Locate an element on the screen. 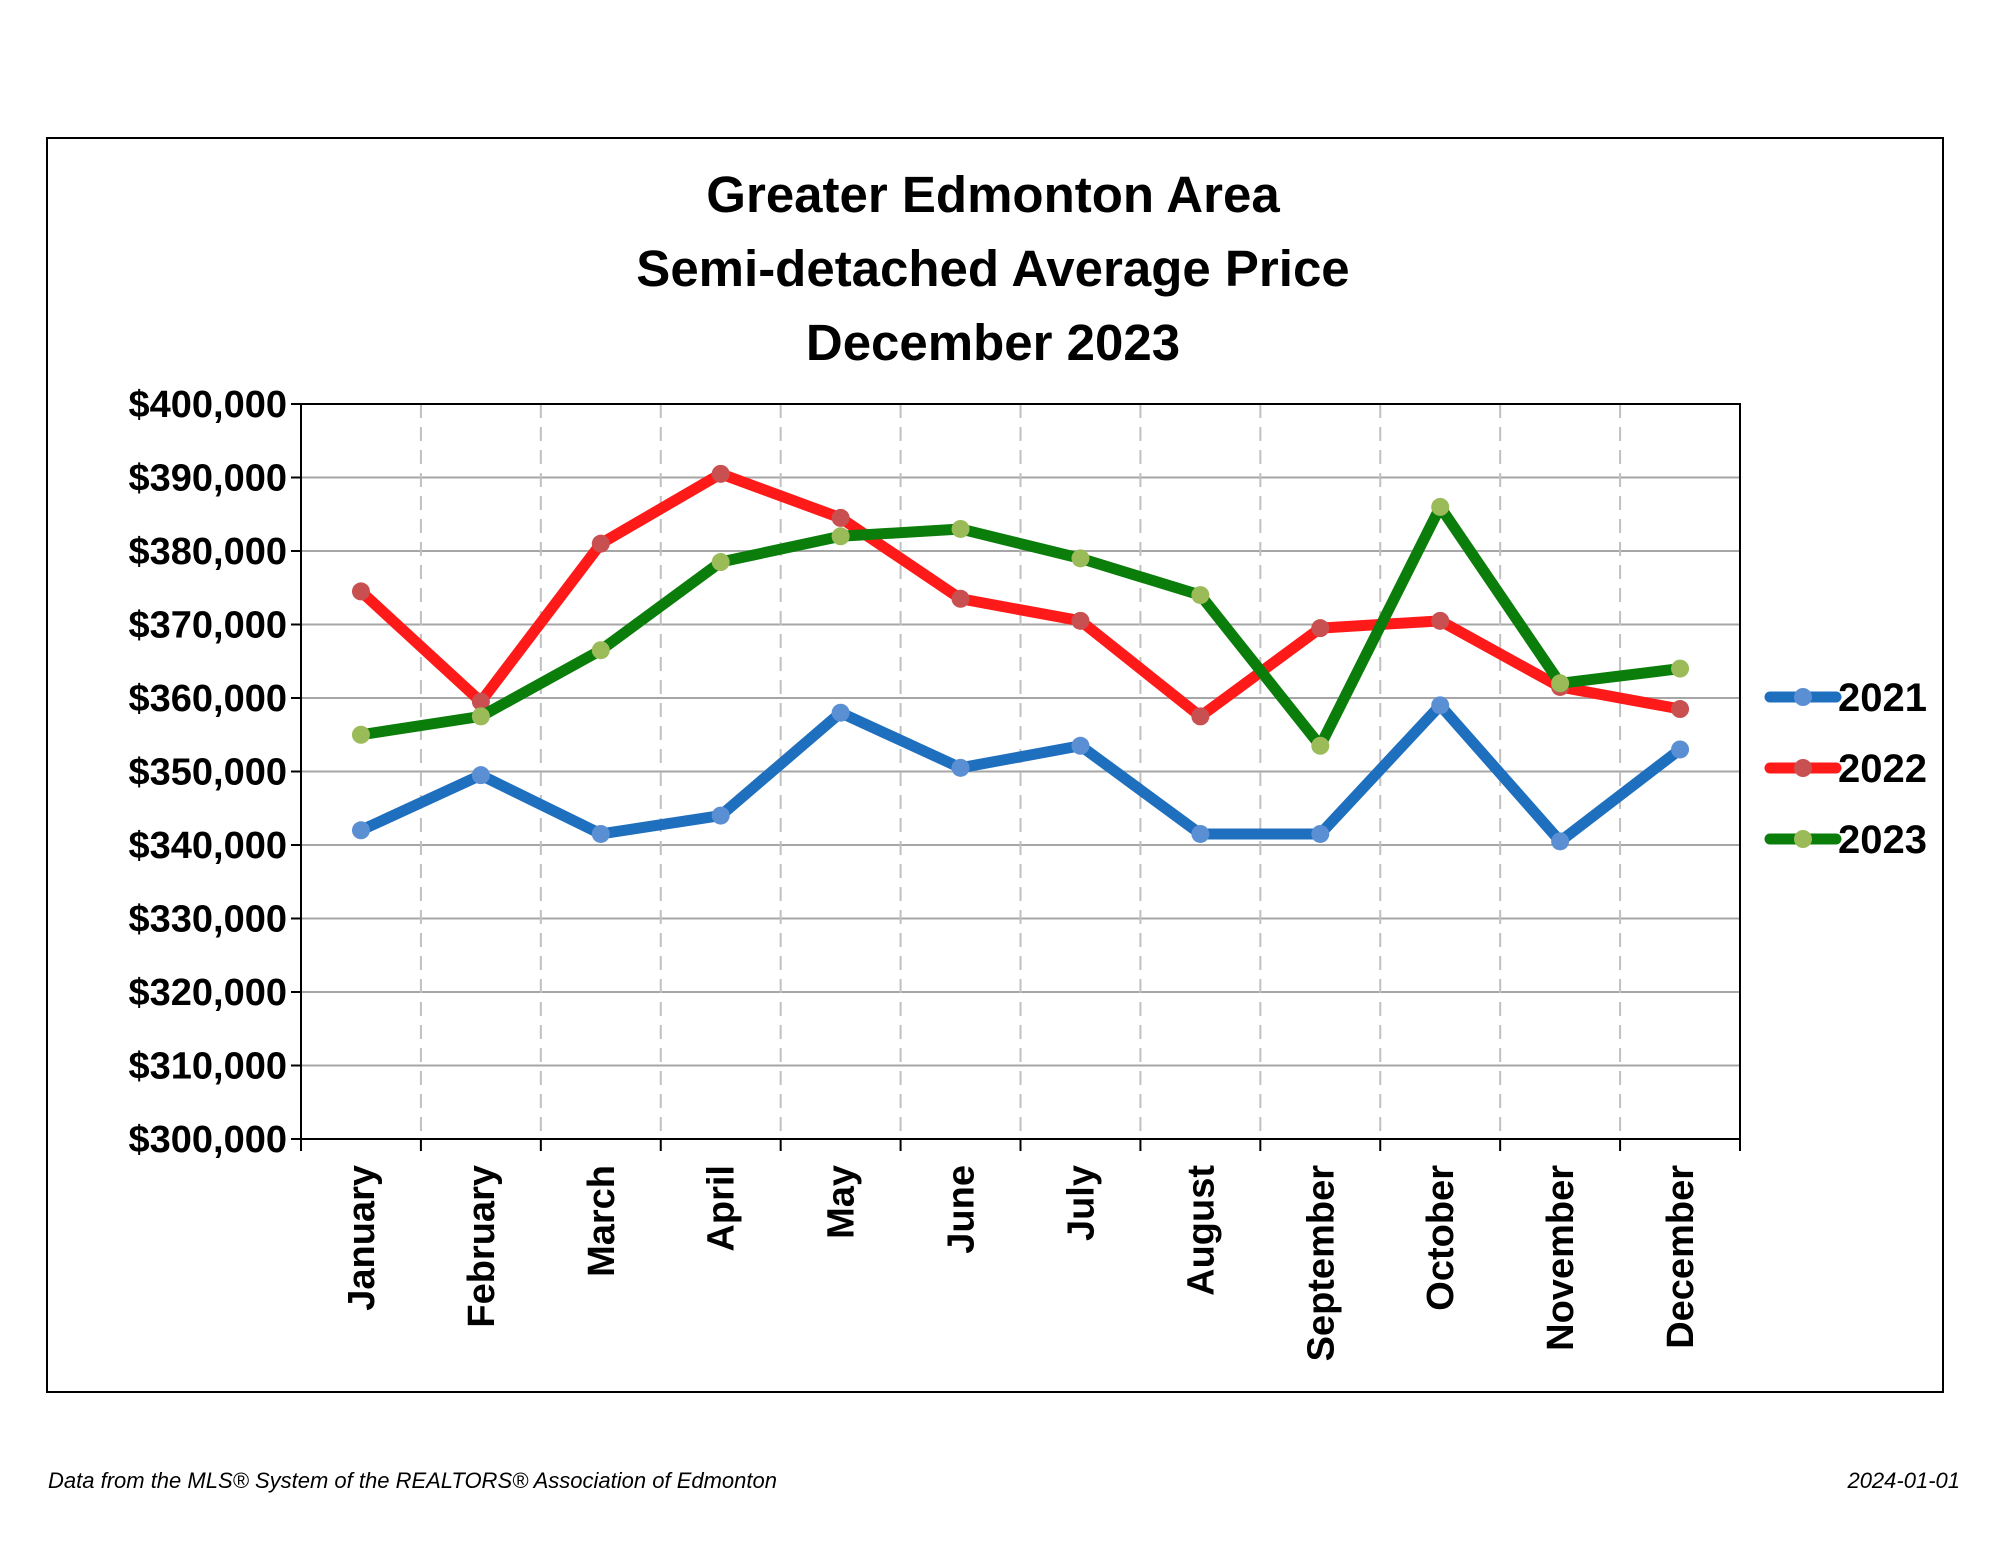  series-line-2023 is located at coordinates (1020, 626).